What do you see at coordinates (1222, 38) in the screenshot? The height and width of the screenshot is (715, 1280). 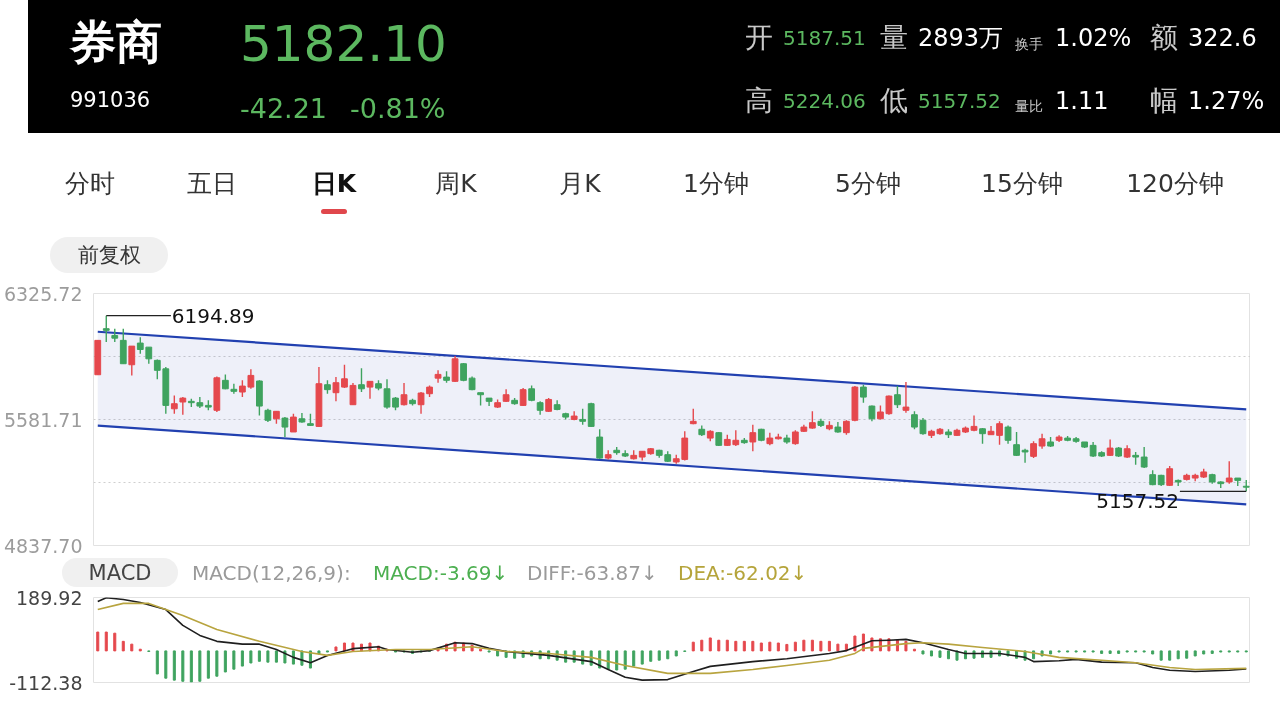 I see `text: 322.6` at bounding box center [1222, 38].